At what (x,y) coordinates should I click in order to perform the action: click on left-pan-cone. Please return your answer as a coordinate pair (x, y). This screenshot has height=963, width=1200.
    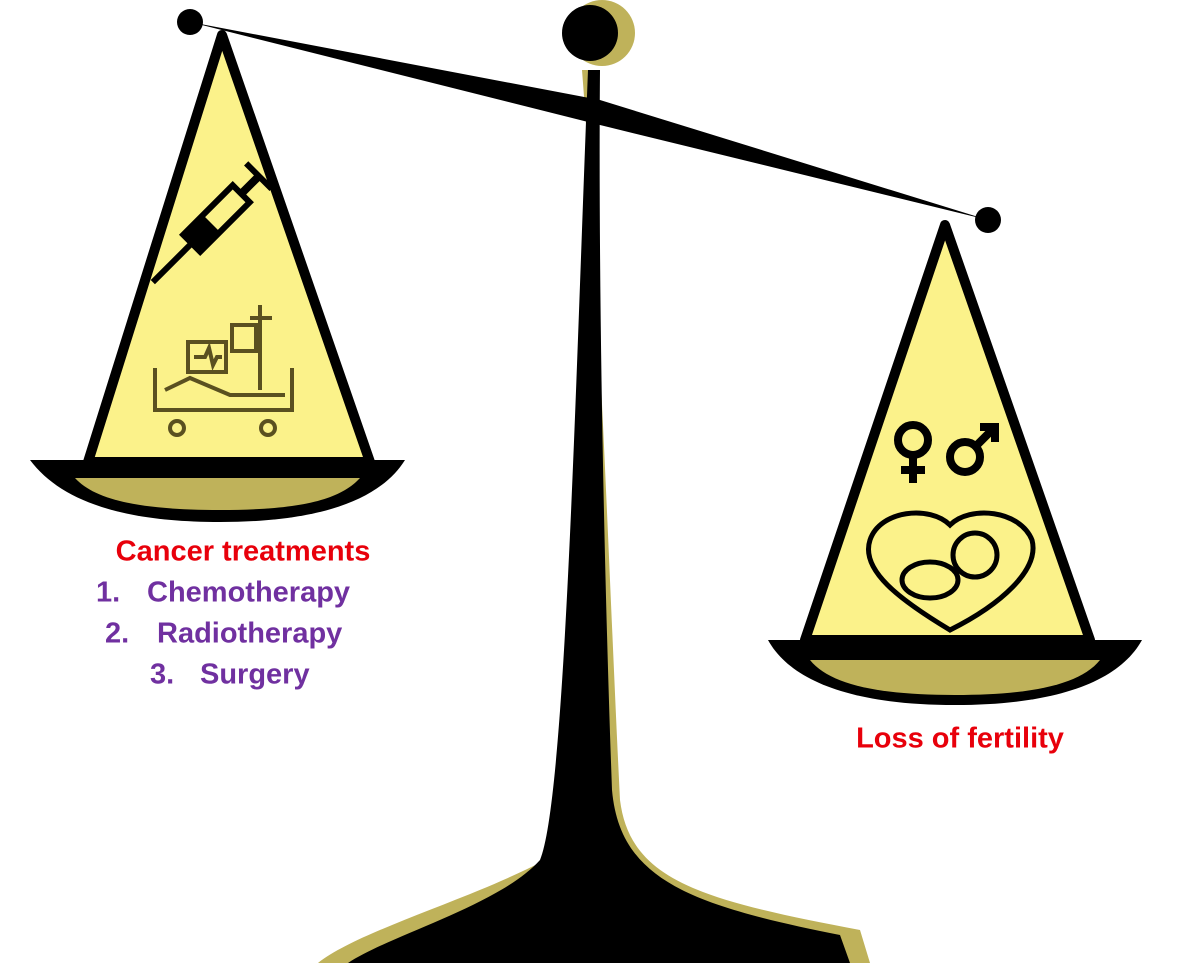
    Looking at the image, I should click on (229, 248).